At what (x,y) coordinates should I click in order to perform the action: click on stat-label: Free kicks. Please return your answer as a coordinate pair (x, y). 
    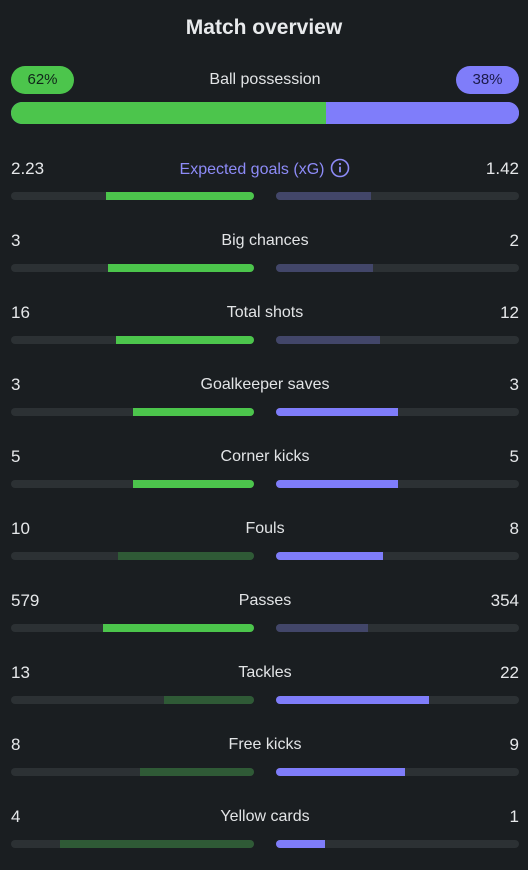
    Looking at the image, I should click on (265, 745).